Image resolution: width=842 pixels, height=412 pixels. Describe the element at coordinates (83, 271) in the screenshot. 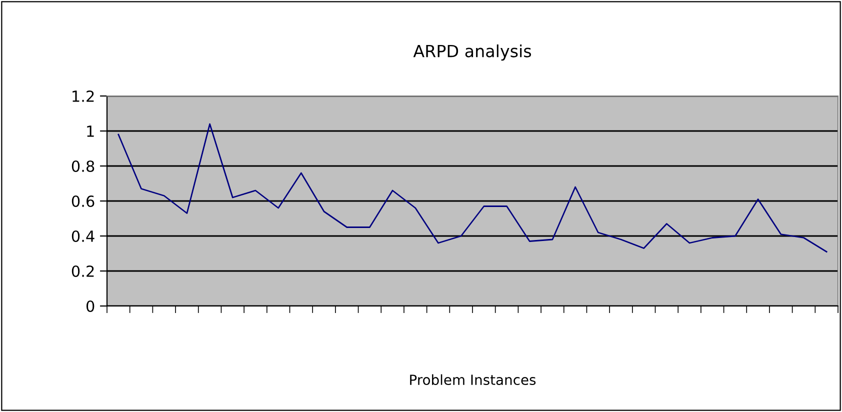

I see `y-tick-label: 0.2` at that location.